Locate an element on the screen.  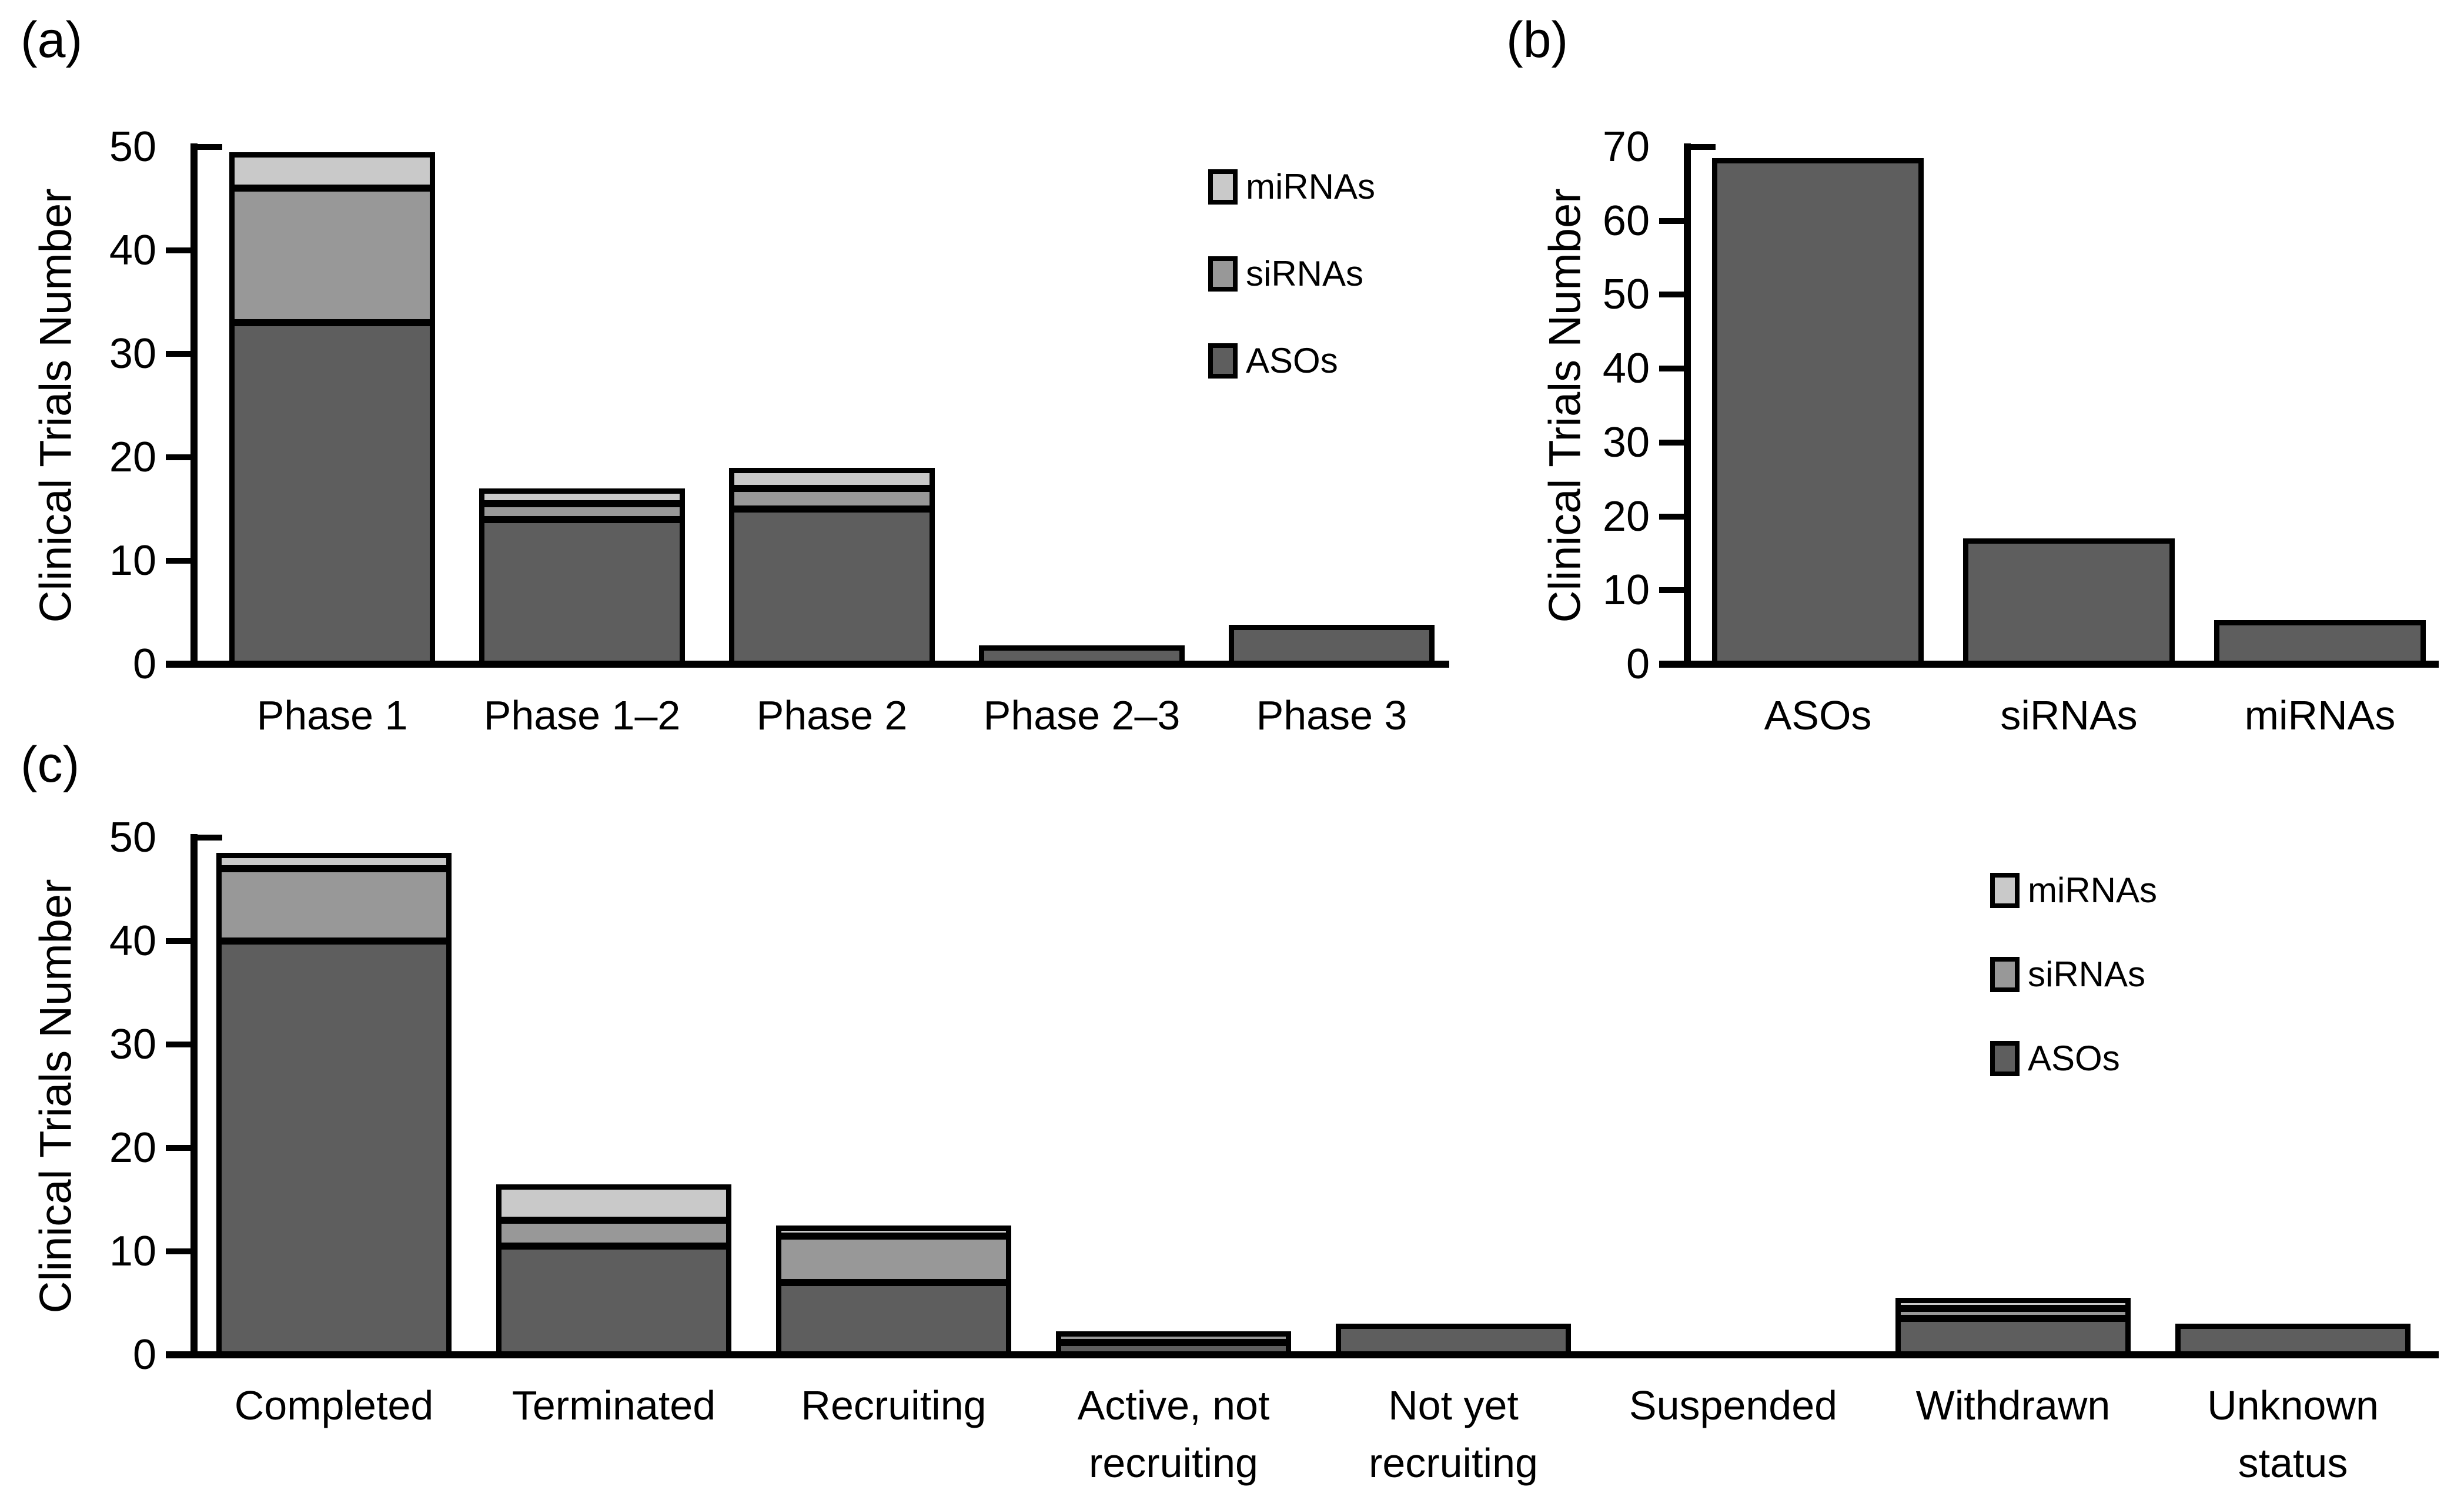
x-category-label-b-2: miRNAs is located at coordinates (2295, 715).